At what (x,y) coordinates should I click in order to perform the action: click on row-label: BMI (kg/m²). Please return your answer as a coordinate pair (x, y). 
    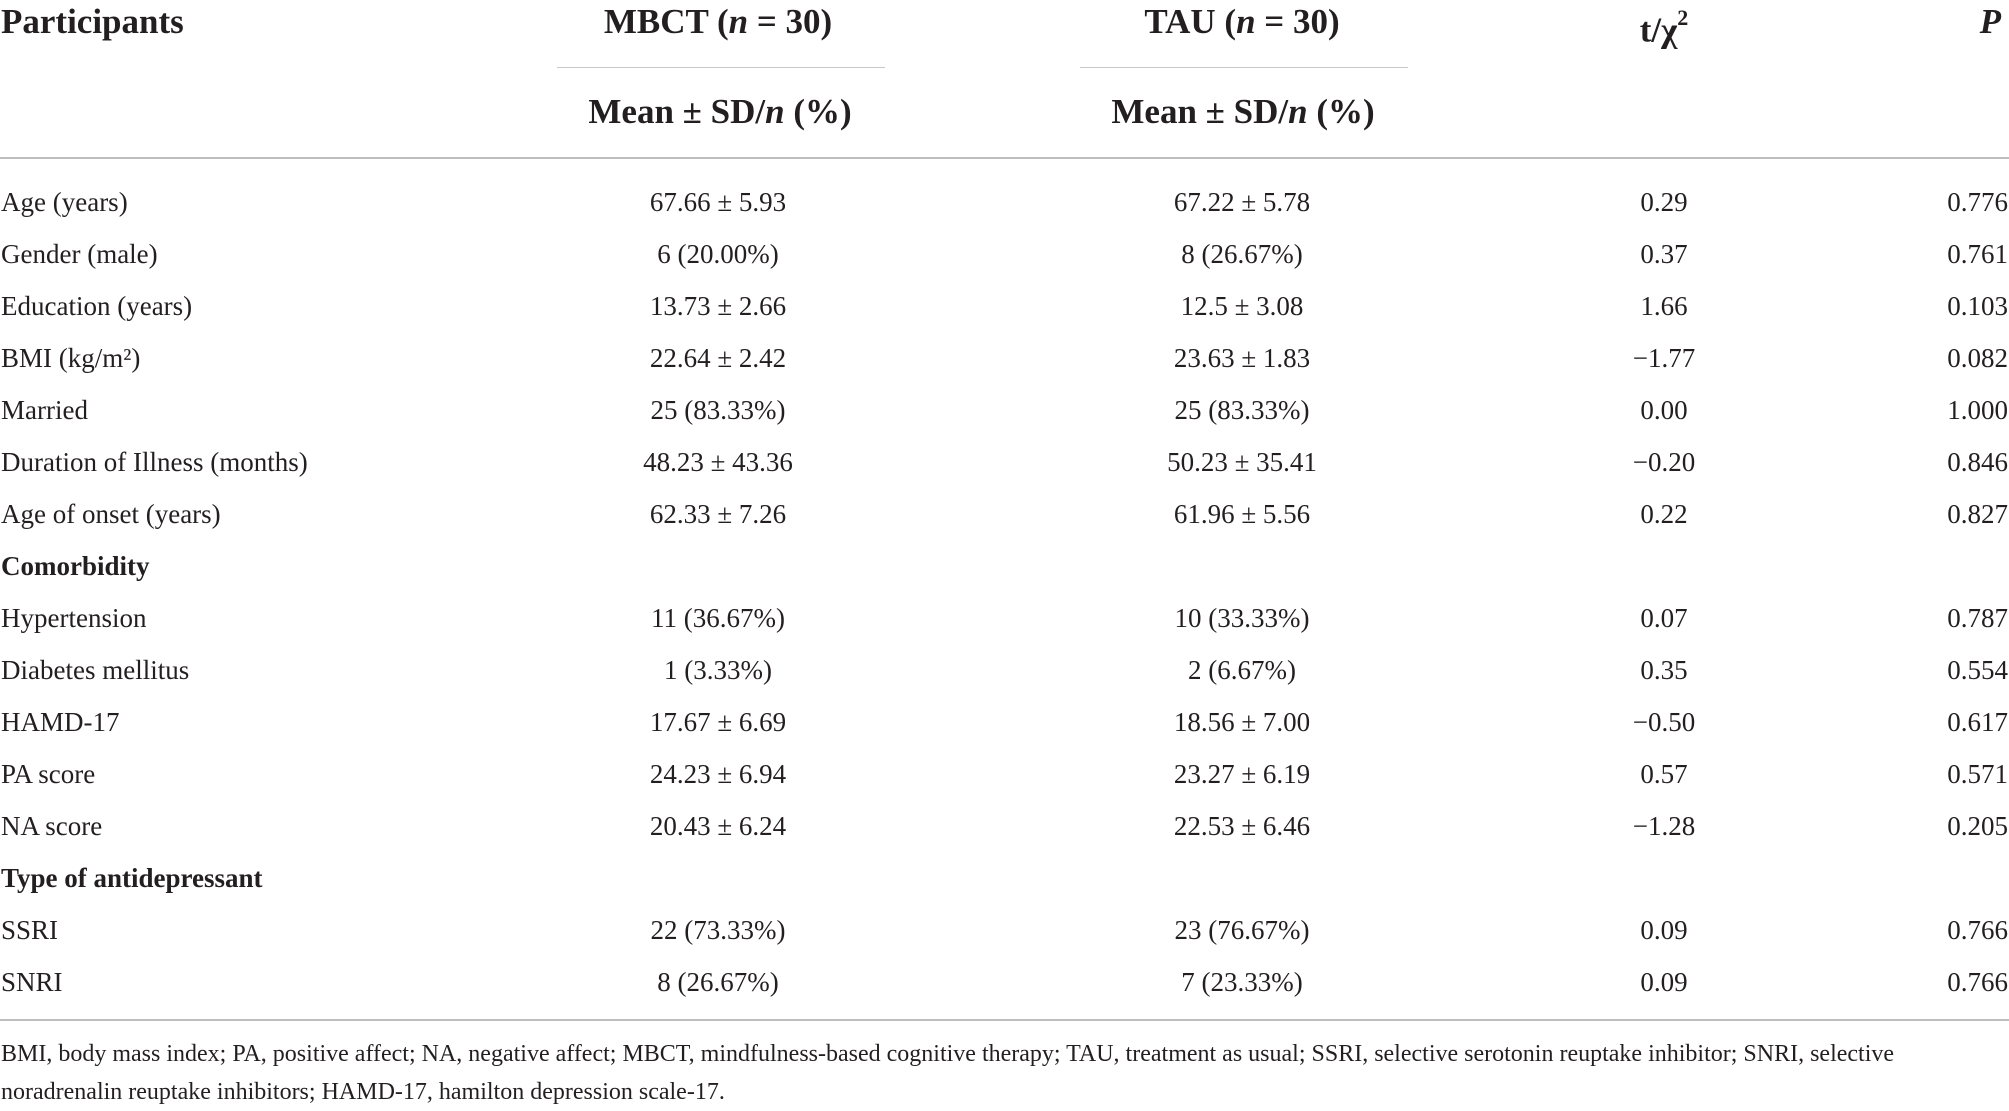
    Looking at the image, I should click on (71, 358).